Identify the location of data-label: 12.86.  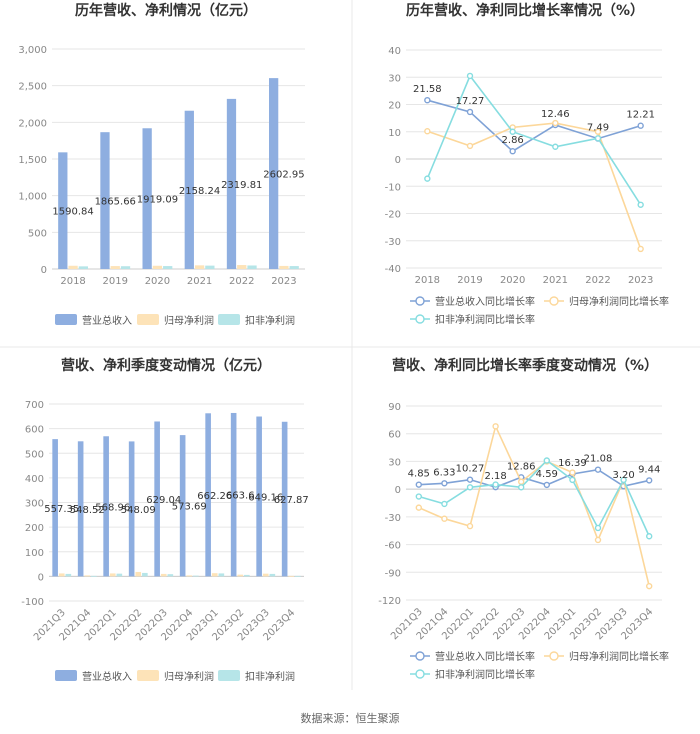
(521, 466).